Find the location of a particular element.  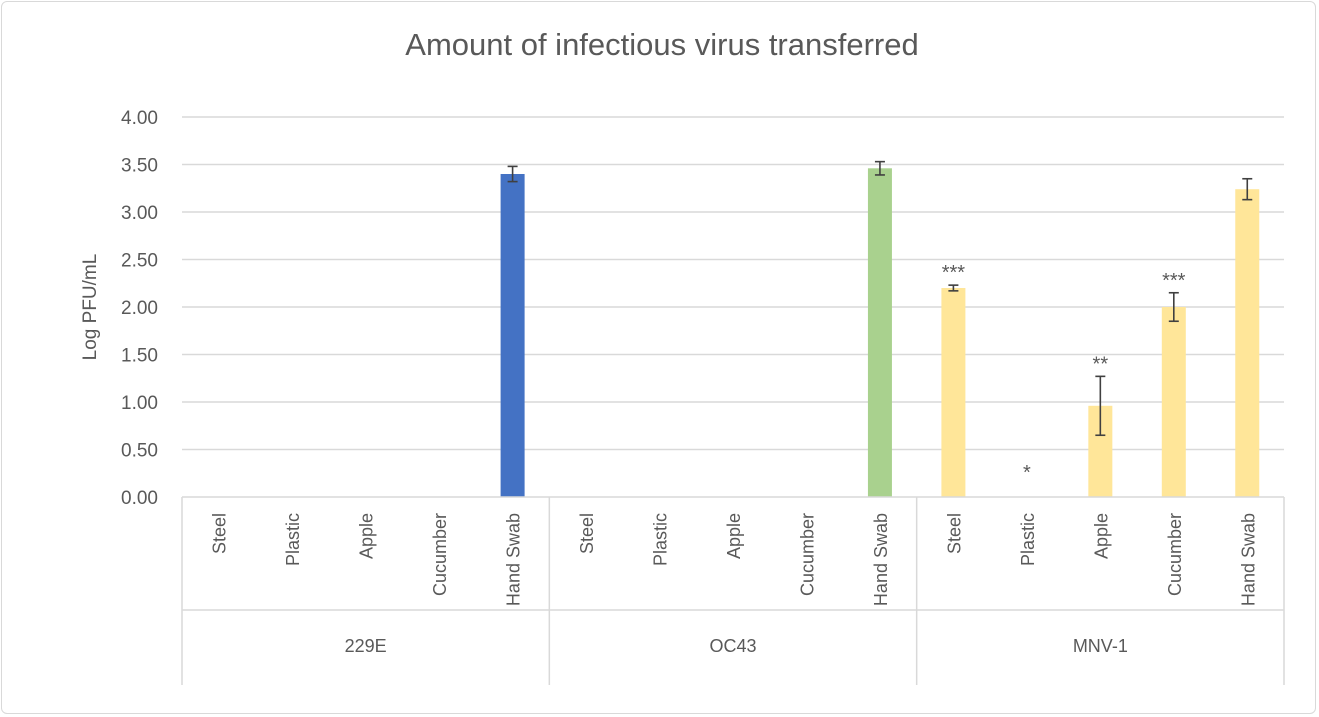

significance-marker: * is located at coordinates (1027, 473).